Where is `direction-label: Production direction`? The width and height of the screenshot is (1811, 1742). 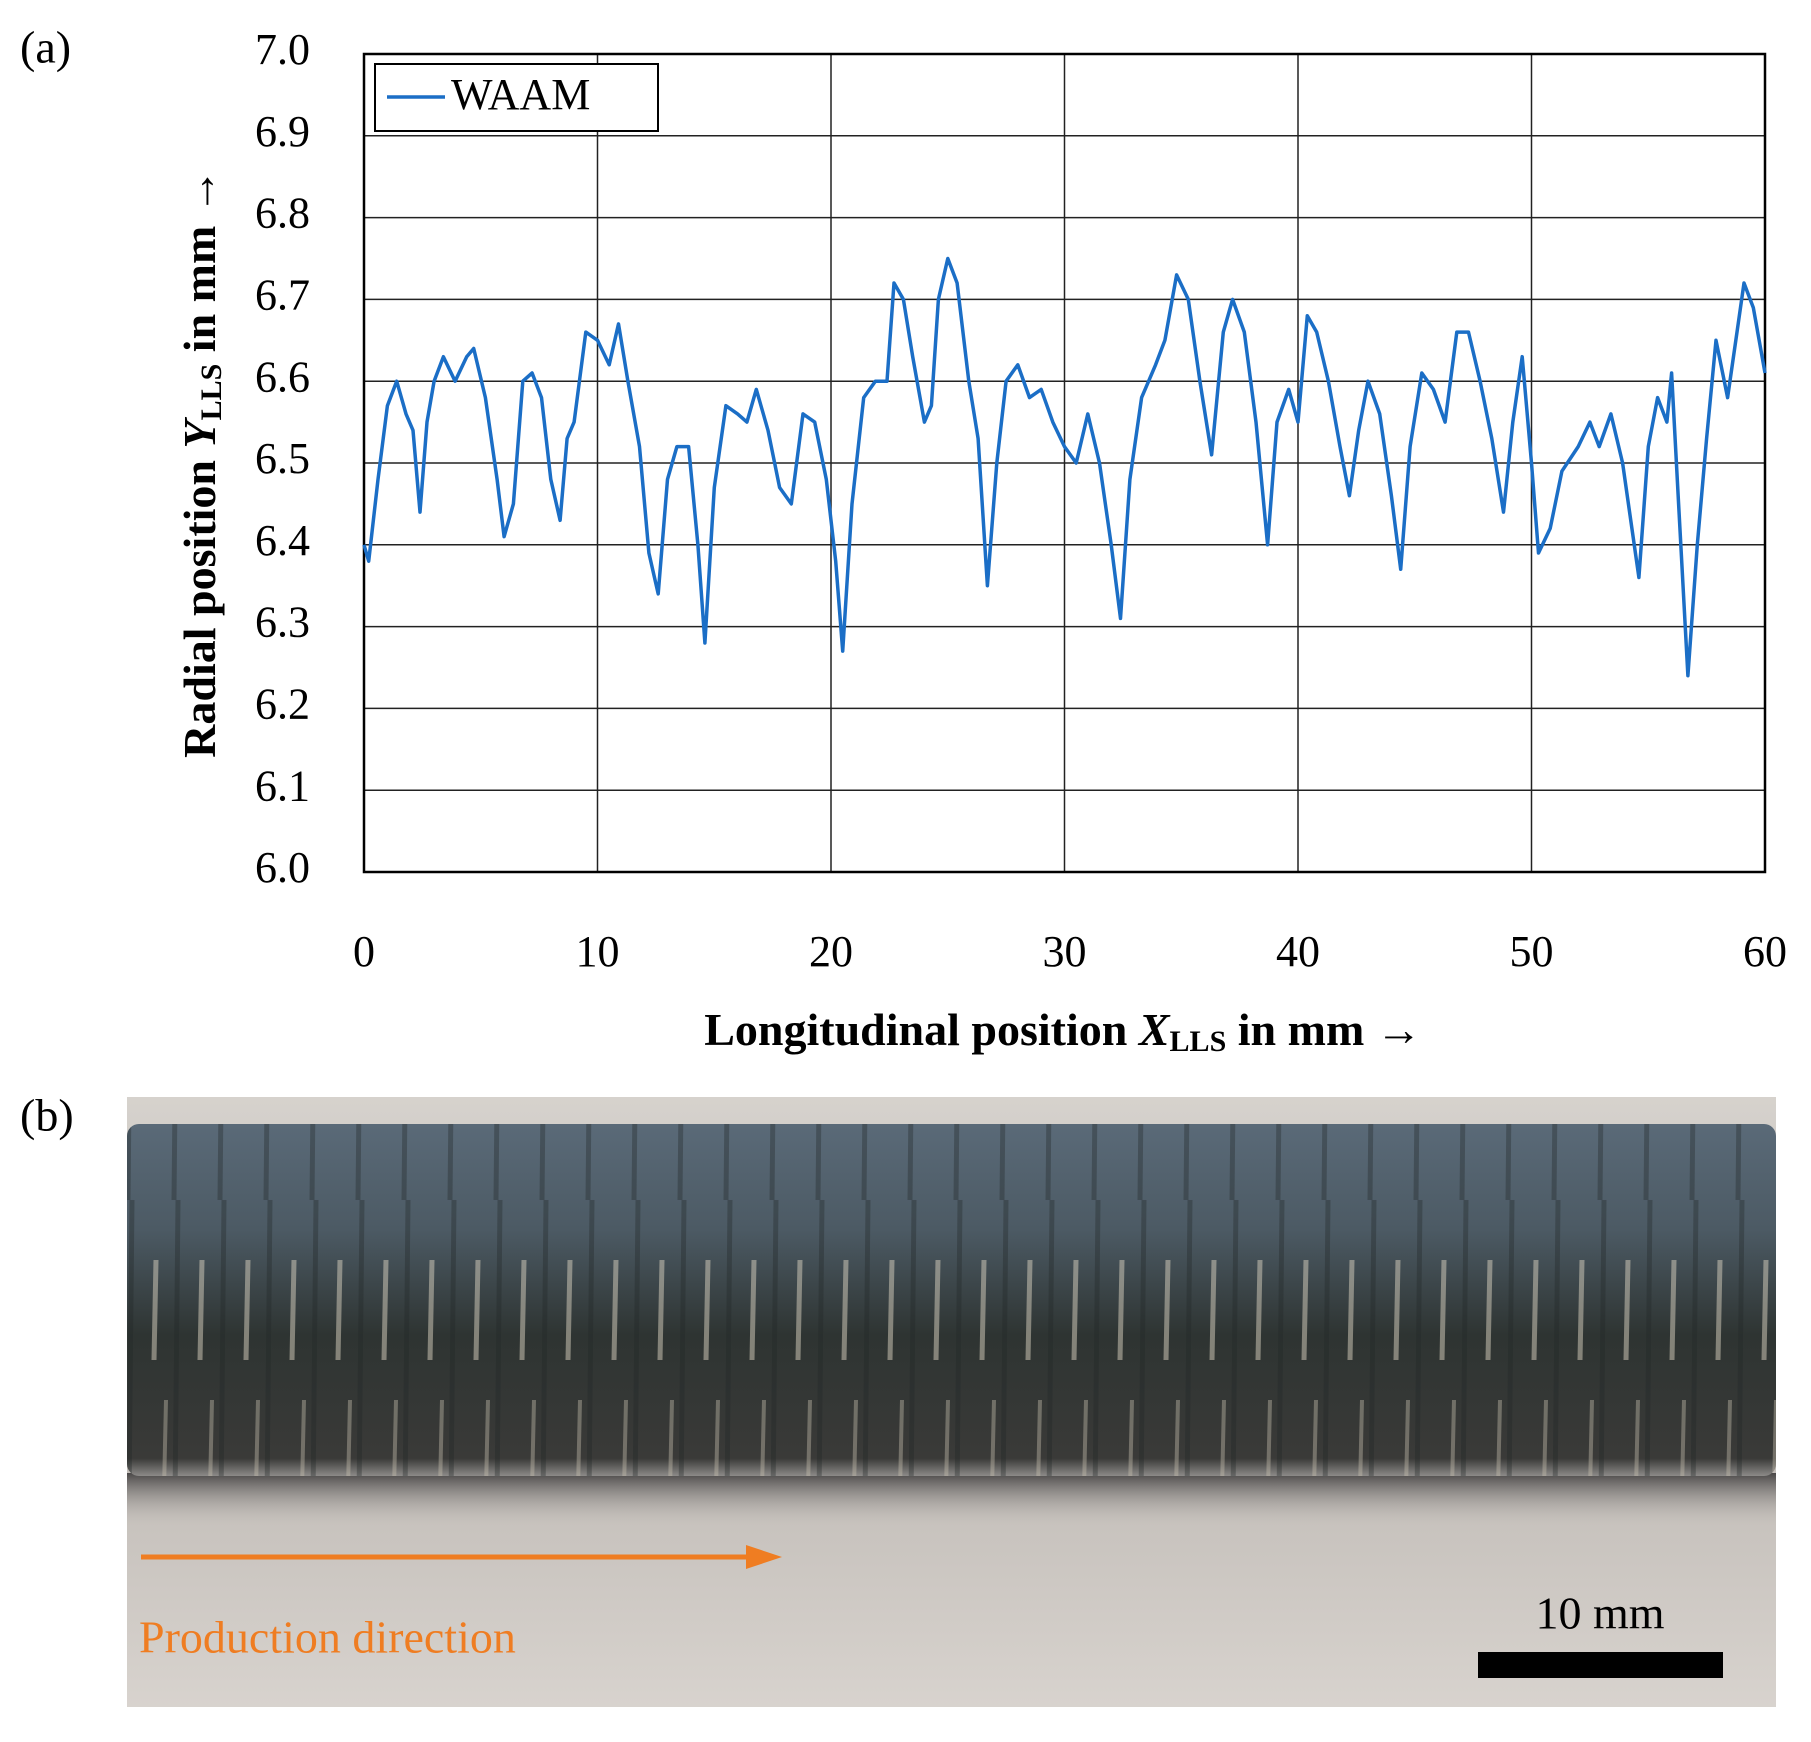 direction-label: Production direction is located at coordinates (327, 1637).